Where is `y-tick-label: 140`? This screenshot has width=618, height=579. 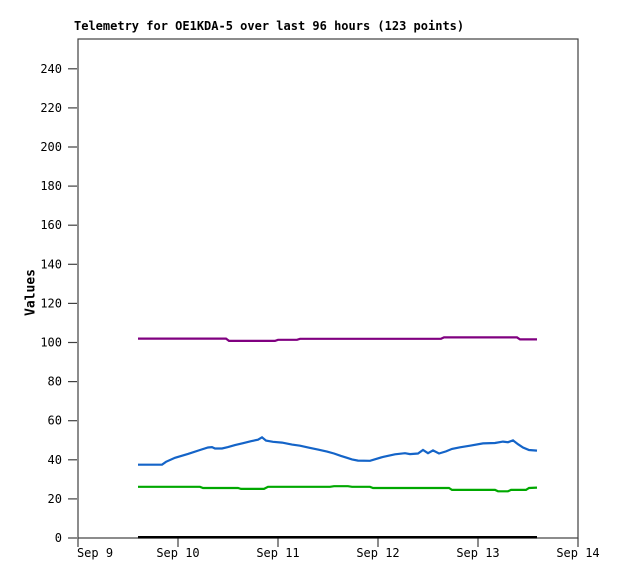 y-tick-label: 140 is located at coordinates (51, 264).